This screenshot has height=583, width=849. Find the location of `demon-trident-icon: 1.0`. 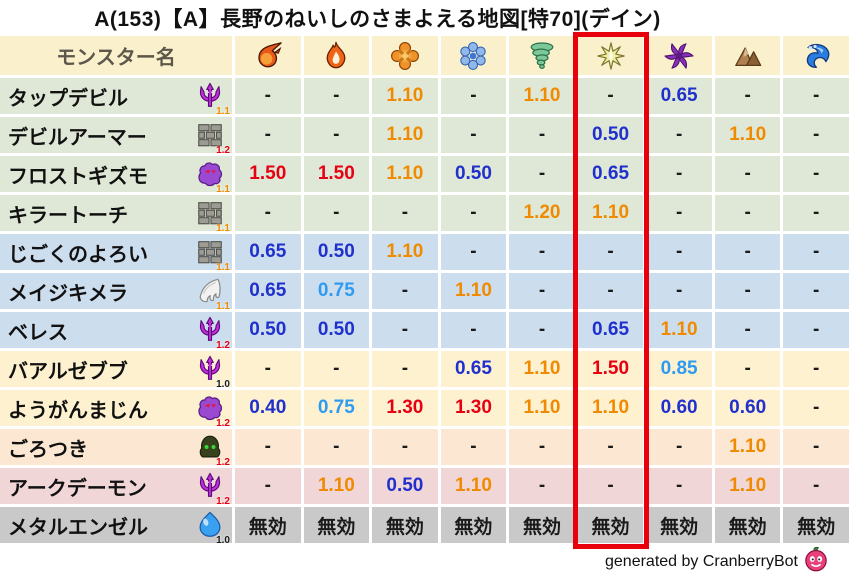

demon-trident-icon: 1.0 is located at coordinates (211, 371).